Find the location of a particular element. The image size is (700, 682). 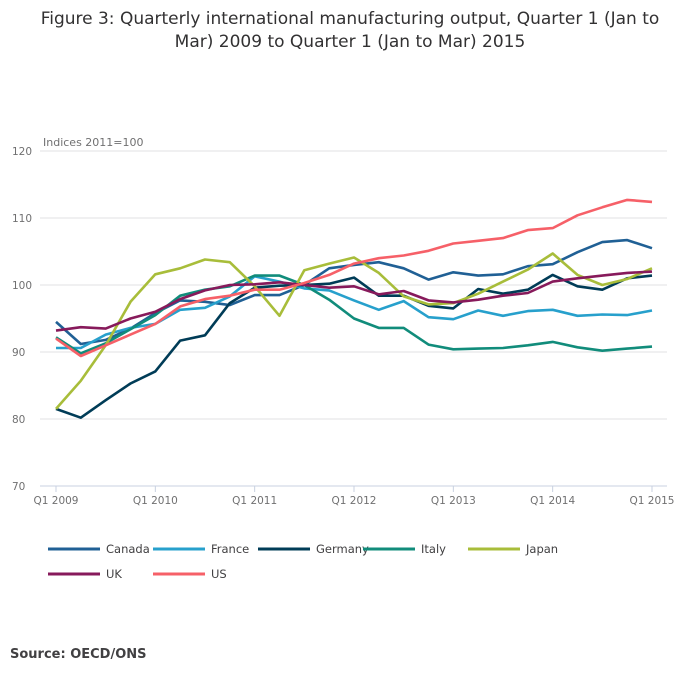

legend-label-france: France is located at coordinates (230, 549).